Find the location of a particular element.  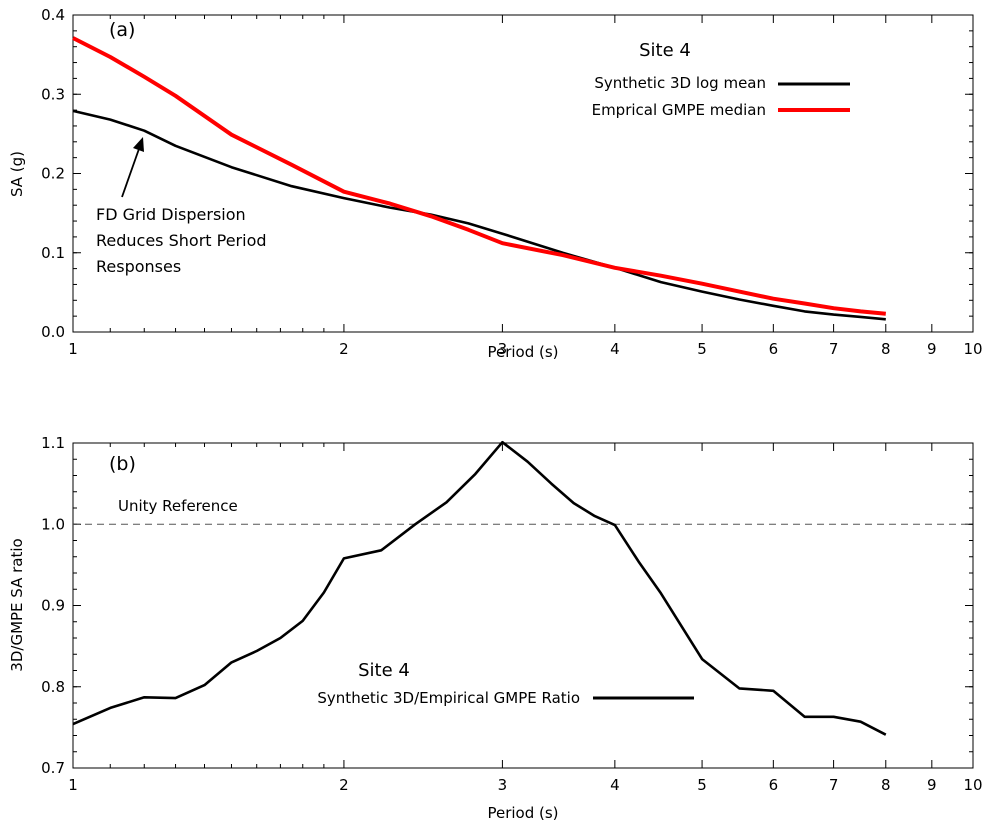

chart-title-b: Site 4 is located at coordinates (384, 670).